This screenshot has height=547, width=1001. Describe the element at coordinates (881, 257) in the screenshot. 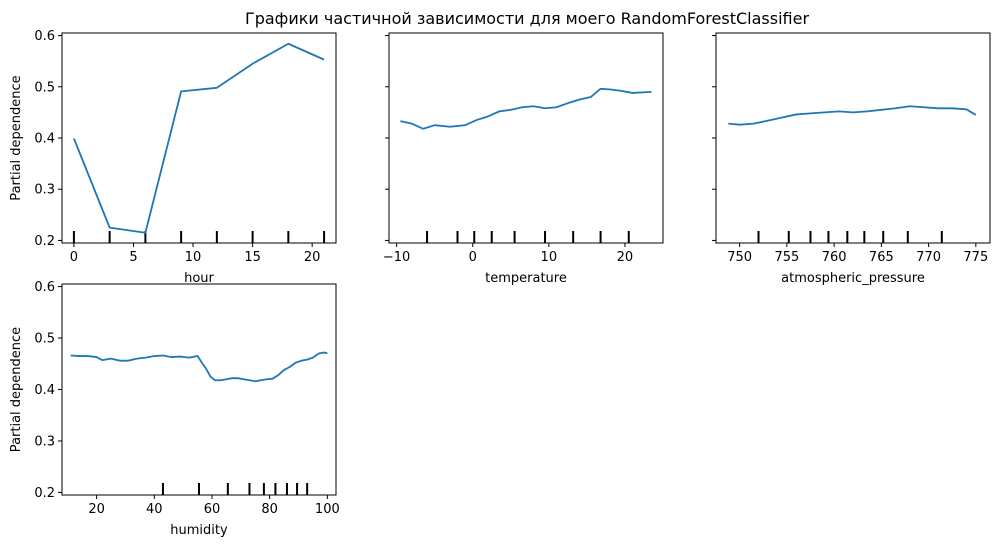

I see `x-tick-label: 765` at that location.